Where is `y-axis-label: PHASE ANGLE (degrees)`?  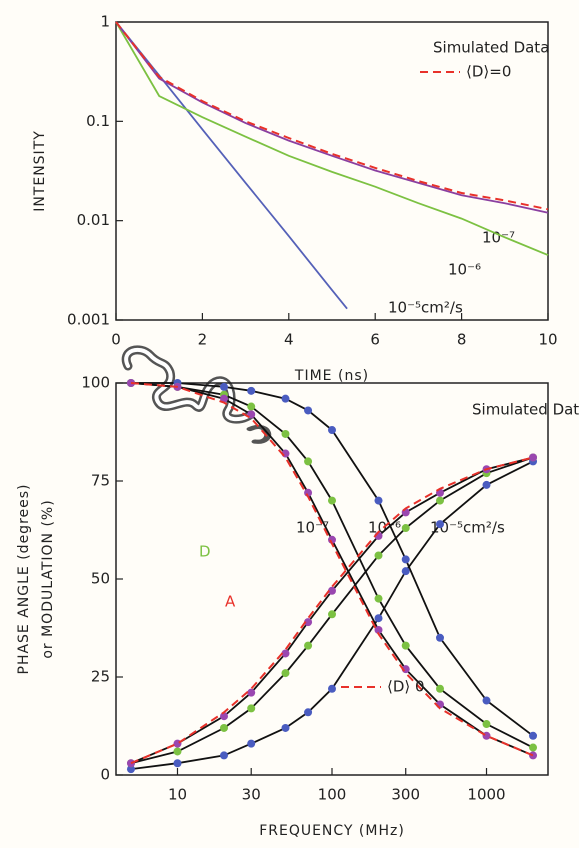 y-axis-label: PHASE ANGLE (degrees) is located at coordinates (24, 578).